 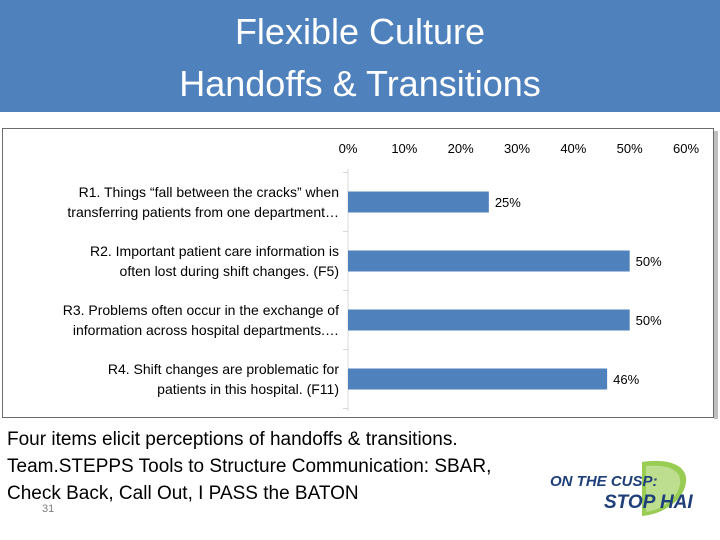 I want to click on logo-text-line-1: ON THE CUSP:, so click(x=604, y=481).